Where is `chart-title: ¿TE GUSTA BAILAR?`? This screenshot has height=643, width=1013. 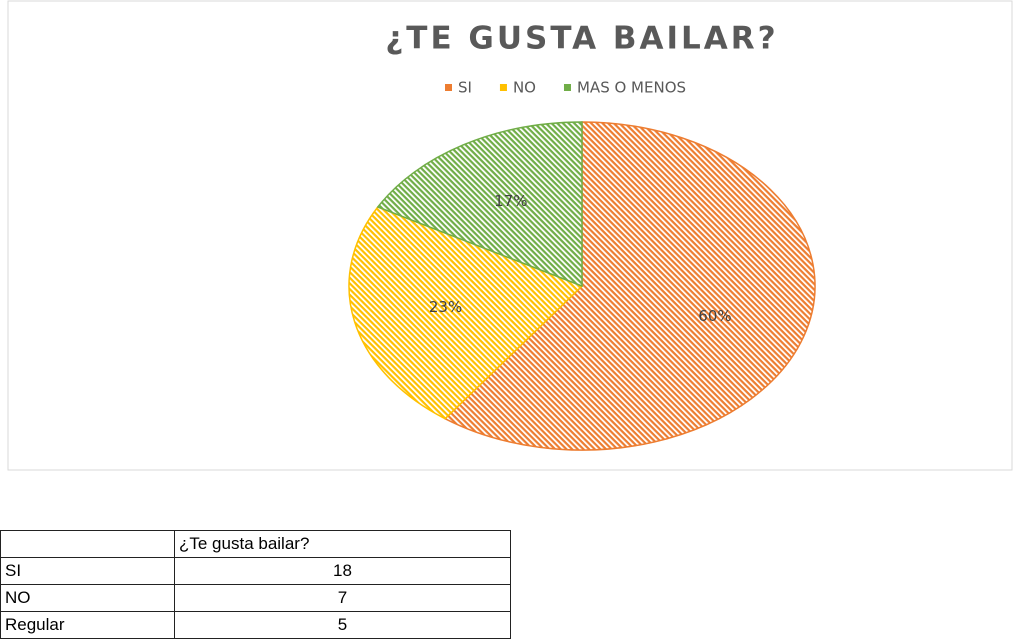 chart-title: ¿TE GUSTA BAILAR? is located at coordinates (581, 39).